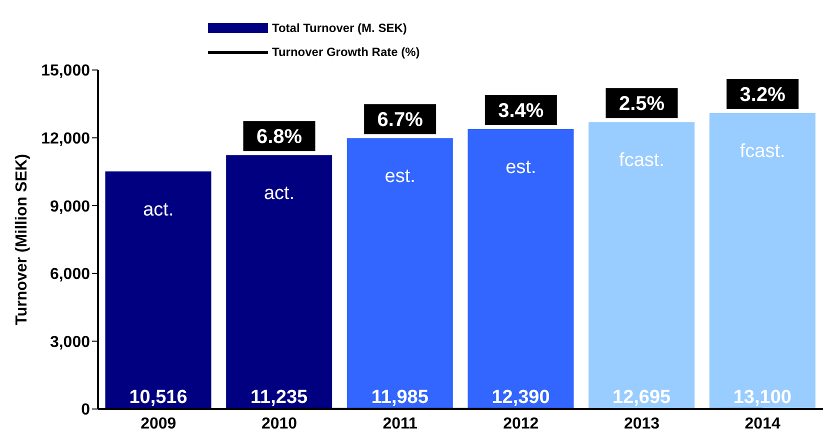 This screenshot has width=837, height=447. Describe the element at coordinates (762, 397) in the screenshot. I see `data-label: 13,100` at that location.